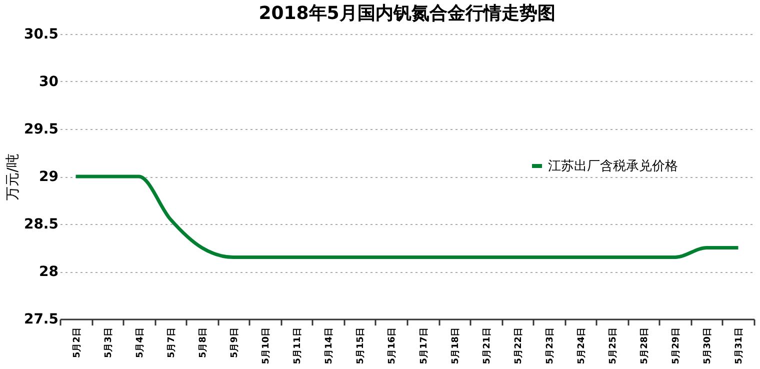  I want to click on y-tick-label: 30.5, so click(41, 34).